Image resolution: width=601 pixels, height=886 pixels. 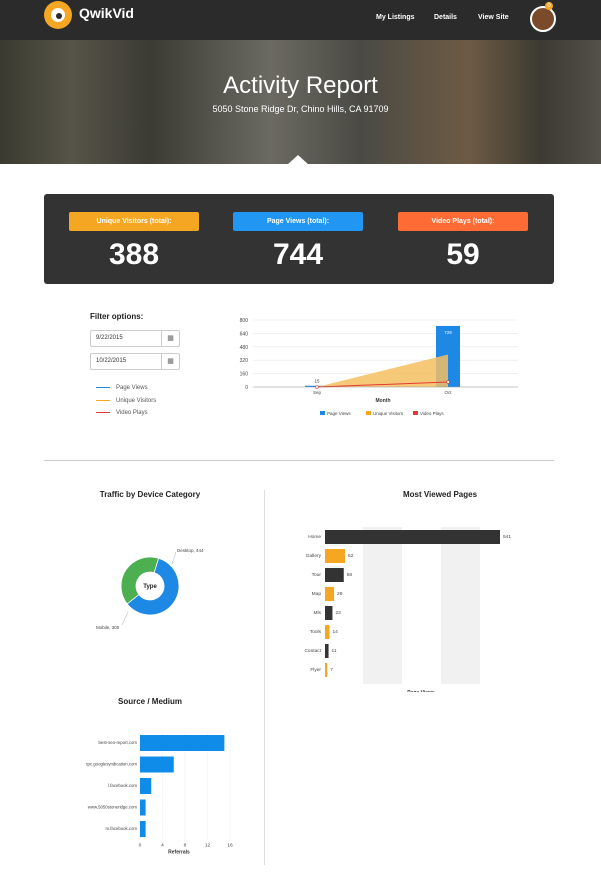 I want to click on section-divider, so click(x=299, y=460).